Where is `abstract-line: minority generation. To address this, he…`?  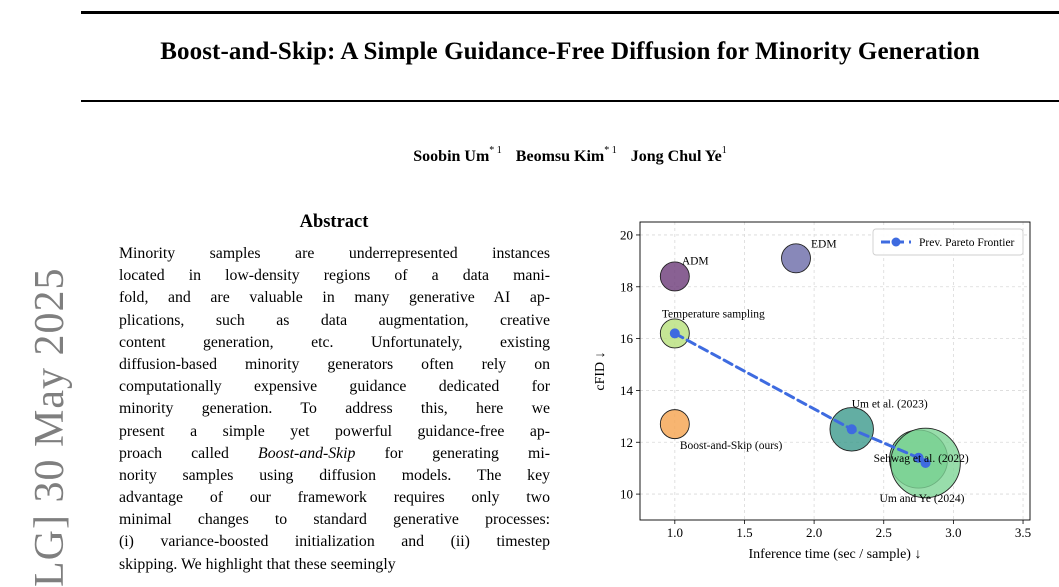
abstract-line: minority generation. To address this, he… is located at coordinates (334, 409).